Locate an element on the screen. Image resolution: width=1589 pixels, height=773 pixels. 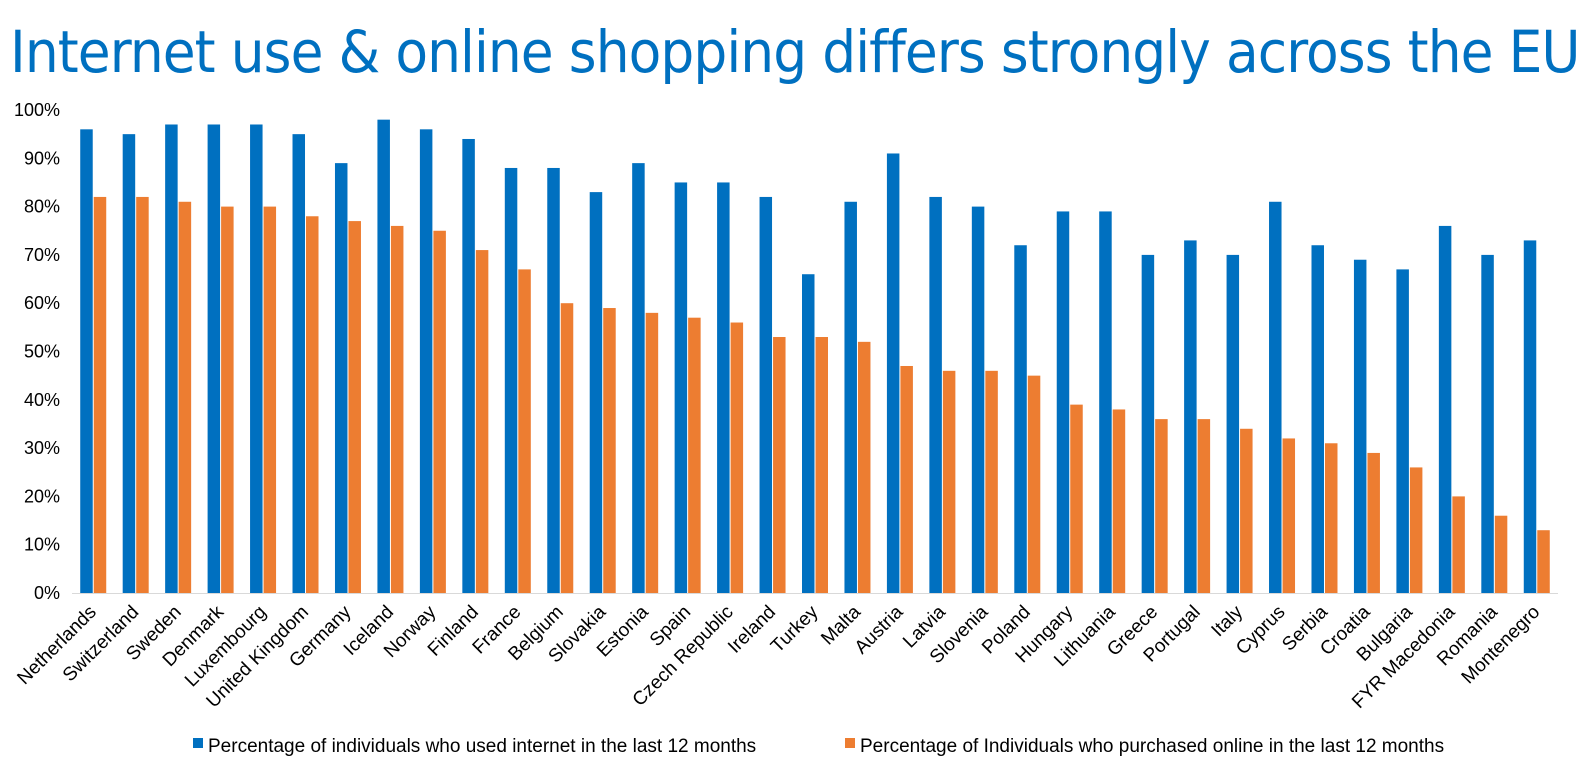
x-tick-label: Austria is located at coordinates (879, 629).